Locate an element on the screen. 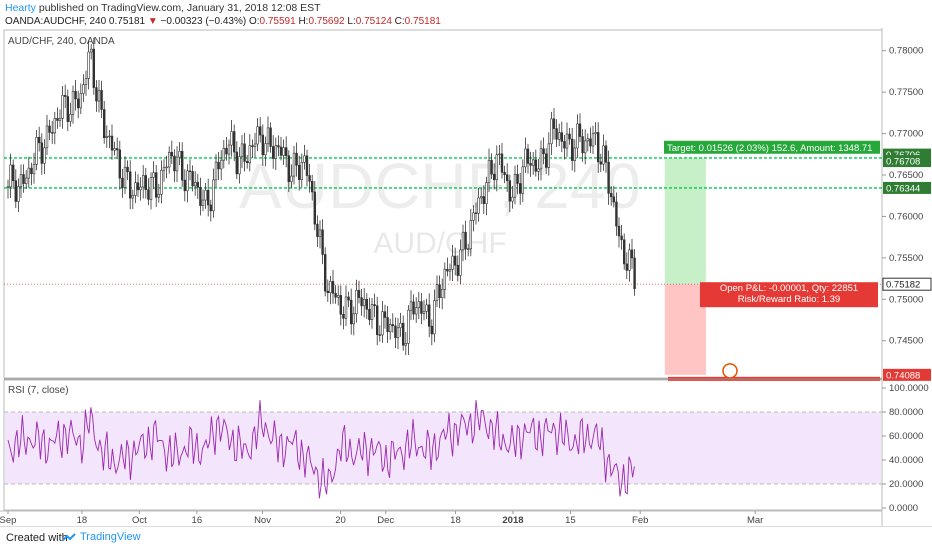 This screenshot has height=551, width=932. level-label: 0.76708 is located at coordinates (903, 162).